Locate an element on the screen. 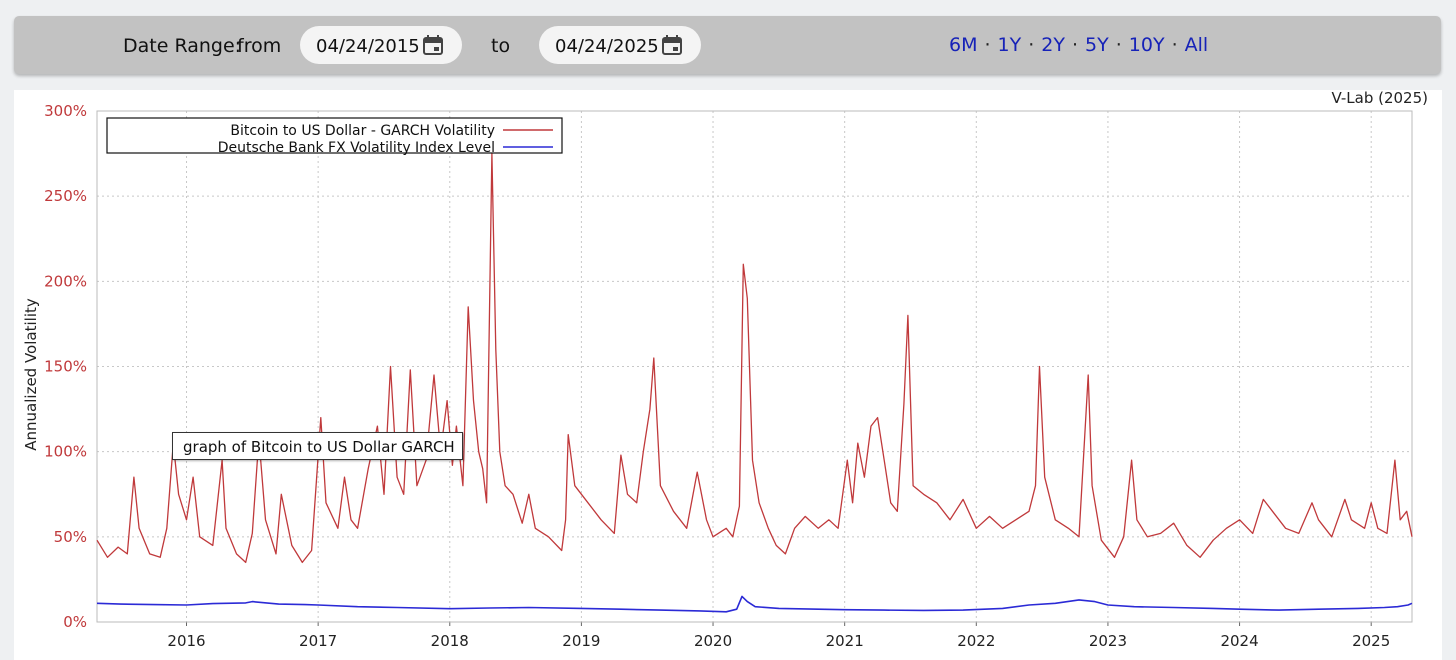 Image resolution: width=1456 pixels, height=660 pixels. range-link-2y: 2Y is located at coordinates (1053, 45).